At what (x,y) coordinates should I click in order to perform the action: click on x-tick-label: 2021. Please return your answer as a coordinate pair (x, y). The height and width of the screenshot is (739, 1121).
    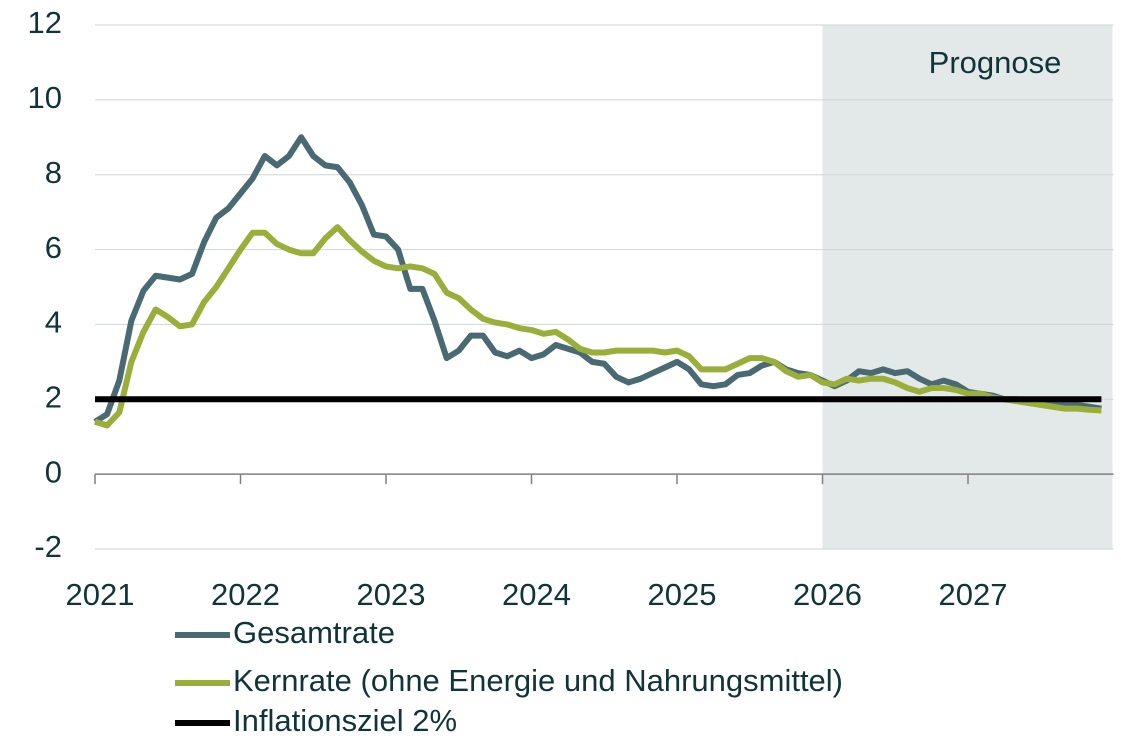
    Looking at the image, I should click on (100, 594).